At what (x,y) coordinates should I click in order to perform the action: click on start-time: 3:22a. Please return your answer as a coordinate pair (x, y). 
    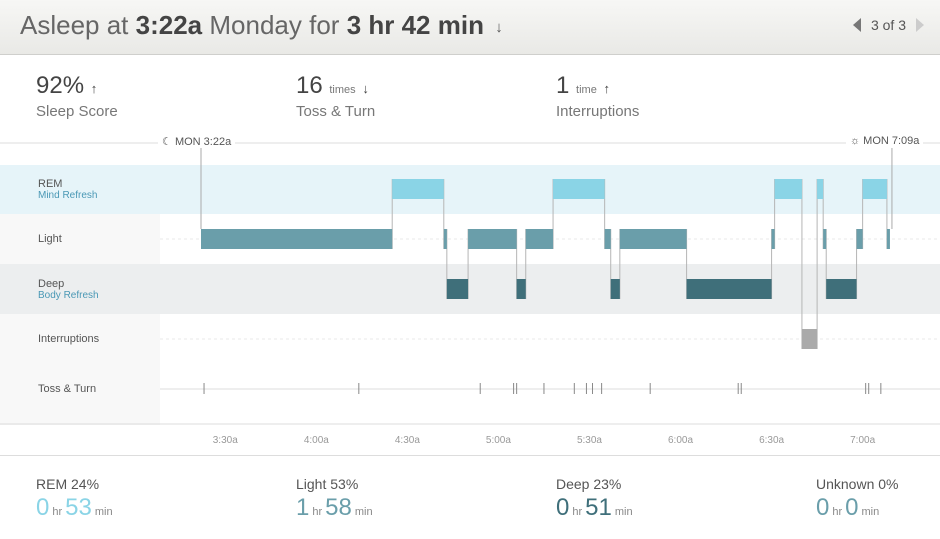
    Looking at the image, I should click on (169, 25).